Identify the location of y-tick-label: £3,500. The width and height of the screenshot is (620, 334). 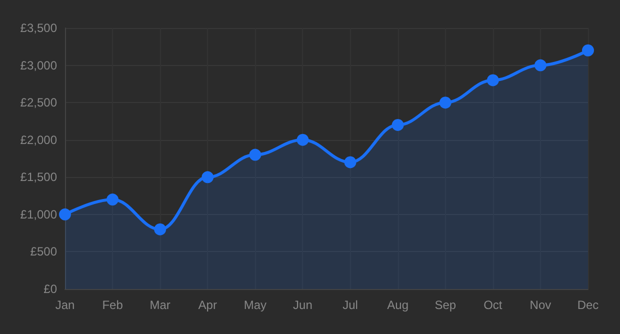
(39, 28).